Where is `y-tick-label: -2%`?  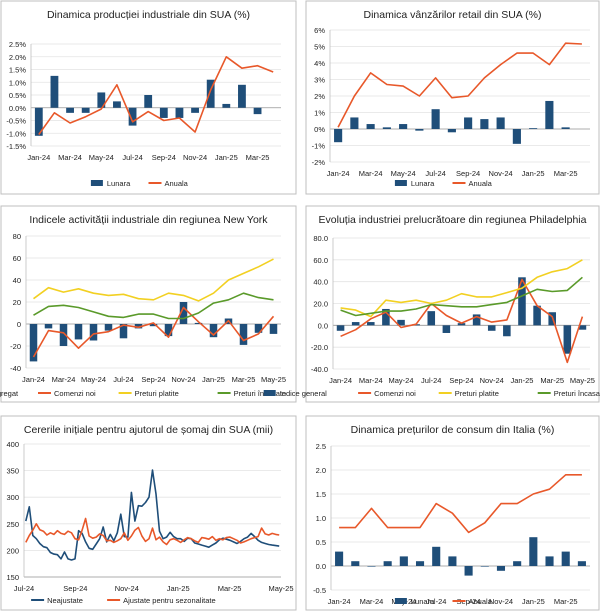
y-tick-label: -2% is located at coordinates (319, 162).